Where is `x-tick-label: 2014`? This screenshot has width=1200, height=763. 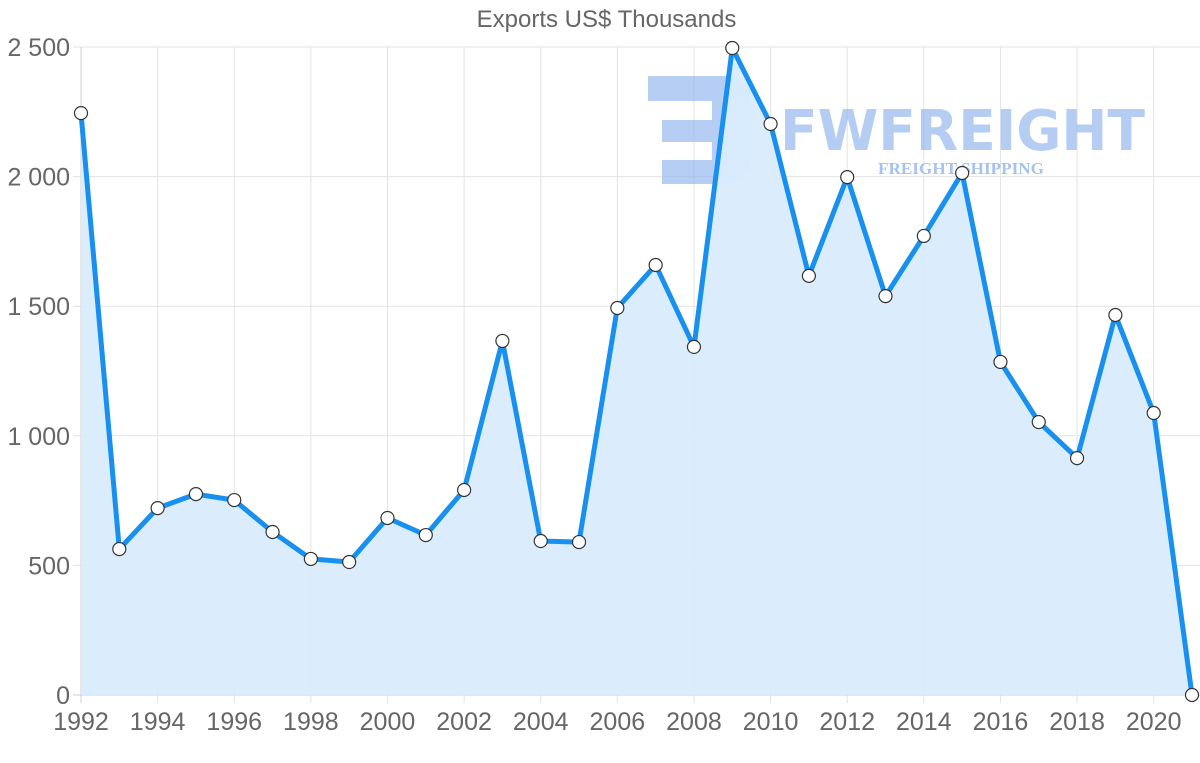 x-tick-label: 2014 is located at coordinates (924, 722).